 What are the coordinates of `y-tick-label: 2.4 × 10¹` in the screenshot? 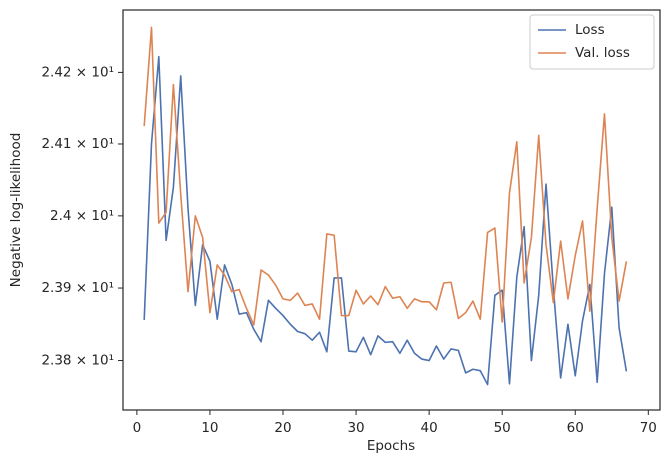 It's located at (82, 216).